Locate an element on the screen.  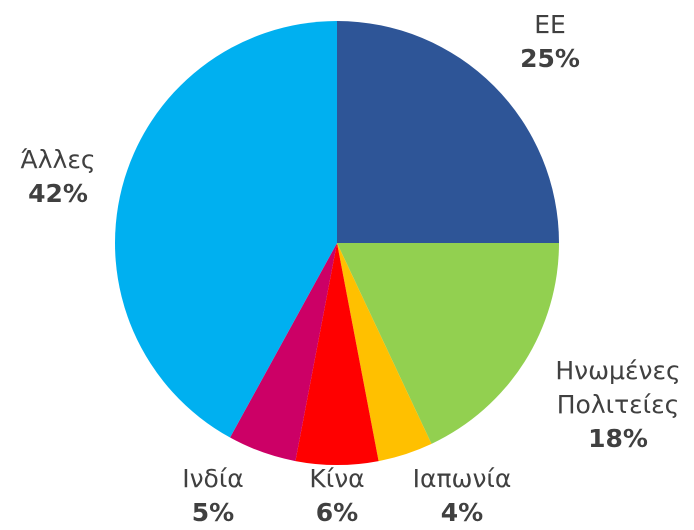
slice-label: ΕΕ 25% is located at coordinates (550, 42).